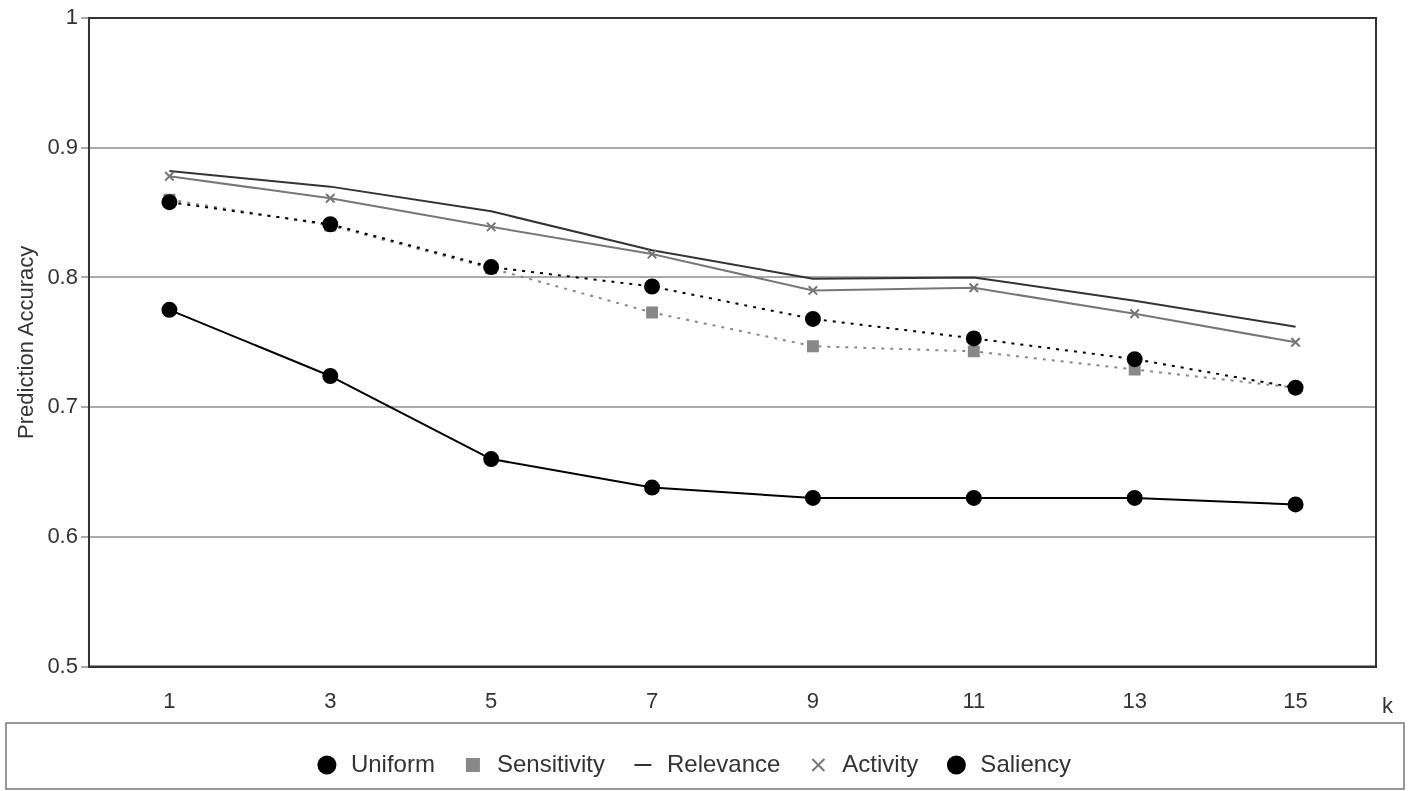  I want to click on legend-label: Uniform, so click(392, 763).